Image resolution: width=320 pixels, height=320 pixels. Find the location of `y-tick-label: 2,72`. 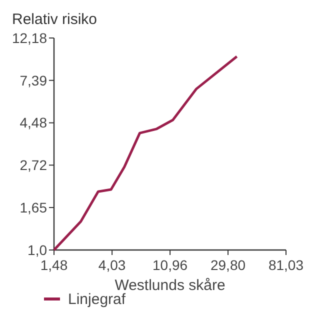

y-tick-label: 2,72 is located at coordinates (34, 165).